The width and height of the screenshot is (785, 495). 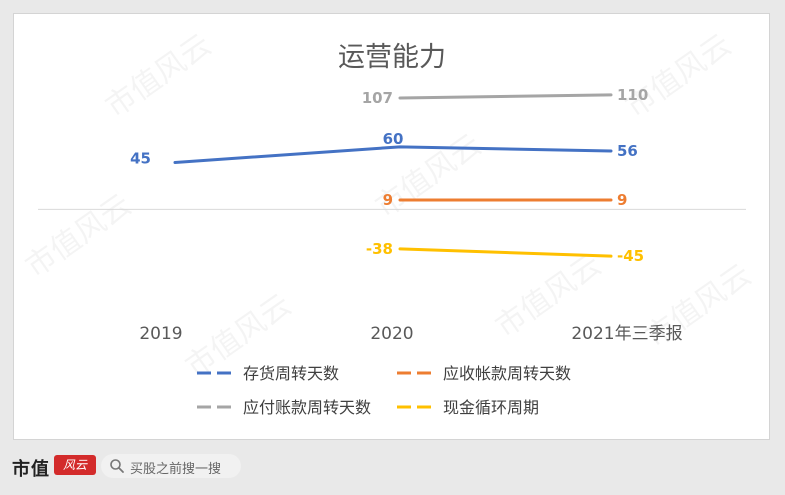 I want to click on legend-label: 现金循环周期, so click(x=491, y=407).